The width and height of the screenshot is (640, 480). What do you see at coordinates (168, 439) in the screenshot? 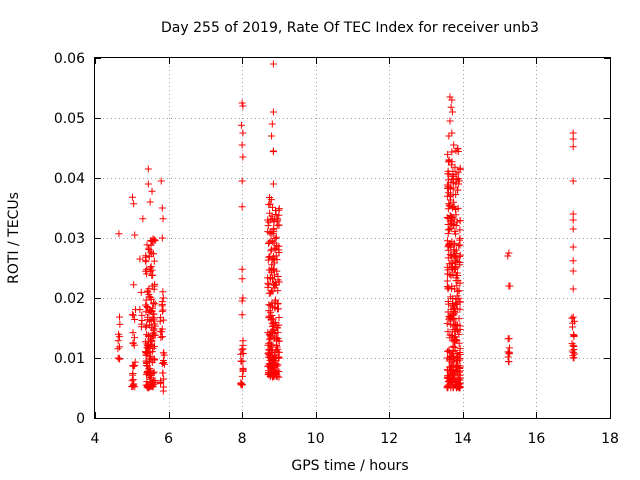
I see `x-tick-label: 6` at bounding box center [168, 439].